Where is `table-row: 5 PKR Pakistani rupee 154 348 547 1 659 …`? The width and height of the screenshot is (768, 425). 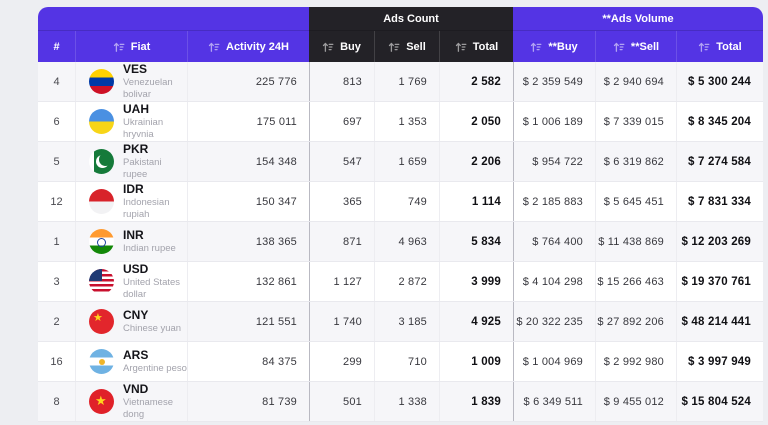 table-row: 5 PKR Pakistani rupee 154 348 547 1 659 … is located at coordinates (400, 162).